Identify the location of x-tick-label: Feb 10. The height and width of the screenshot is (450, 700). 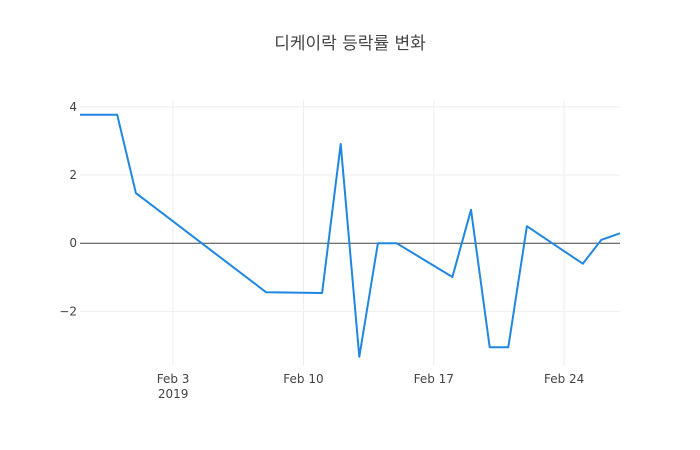
(303, 379).